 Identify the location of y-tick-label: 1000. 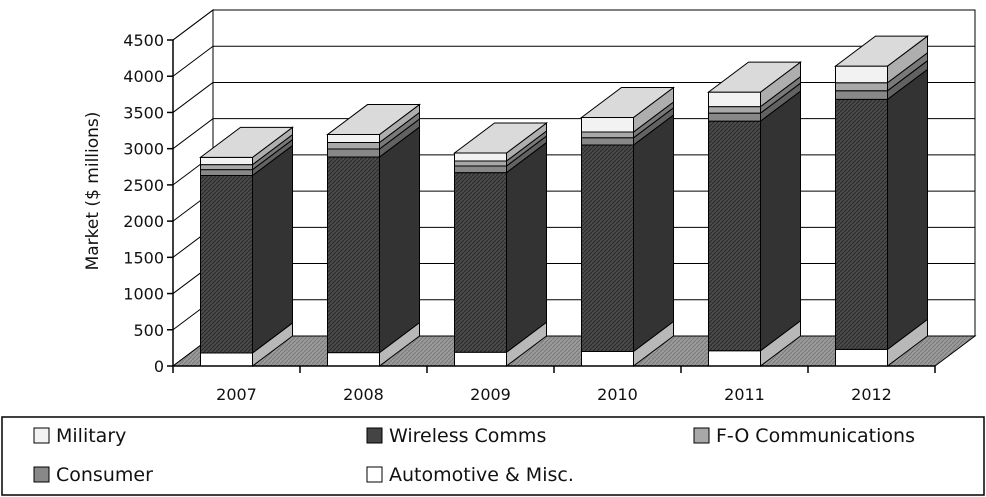
(143, 294).